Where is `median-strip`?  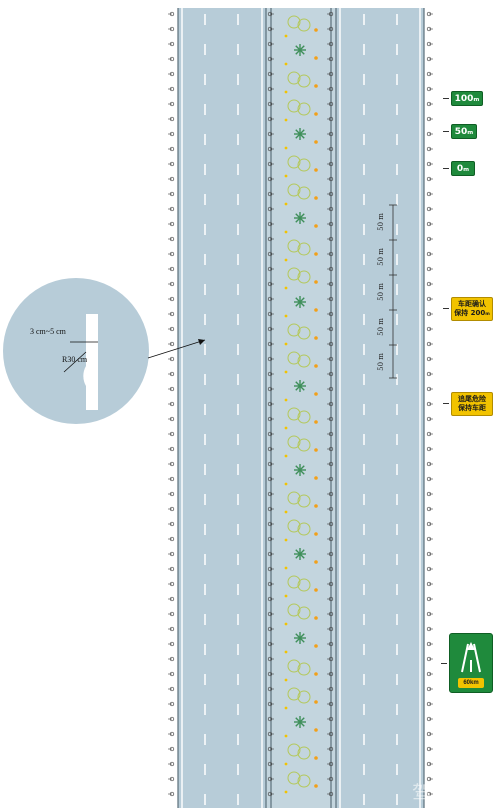 median-strip is located at coordinates (301, 408).